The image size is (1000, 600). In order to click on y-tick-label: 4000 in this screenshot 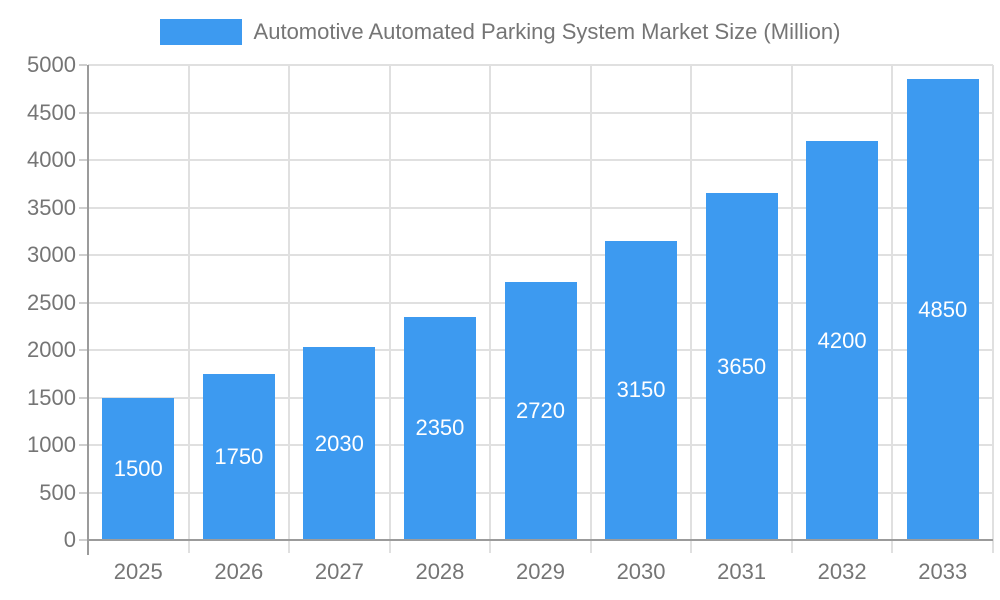, I will do `click(51, 159)`.